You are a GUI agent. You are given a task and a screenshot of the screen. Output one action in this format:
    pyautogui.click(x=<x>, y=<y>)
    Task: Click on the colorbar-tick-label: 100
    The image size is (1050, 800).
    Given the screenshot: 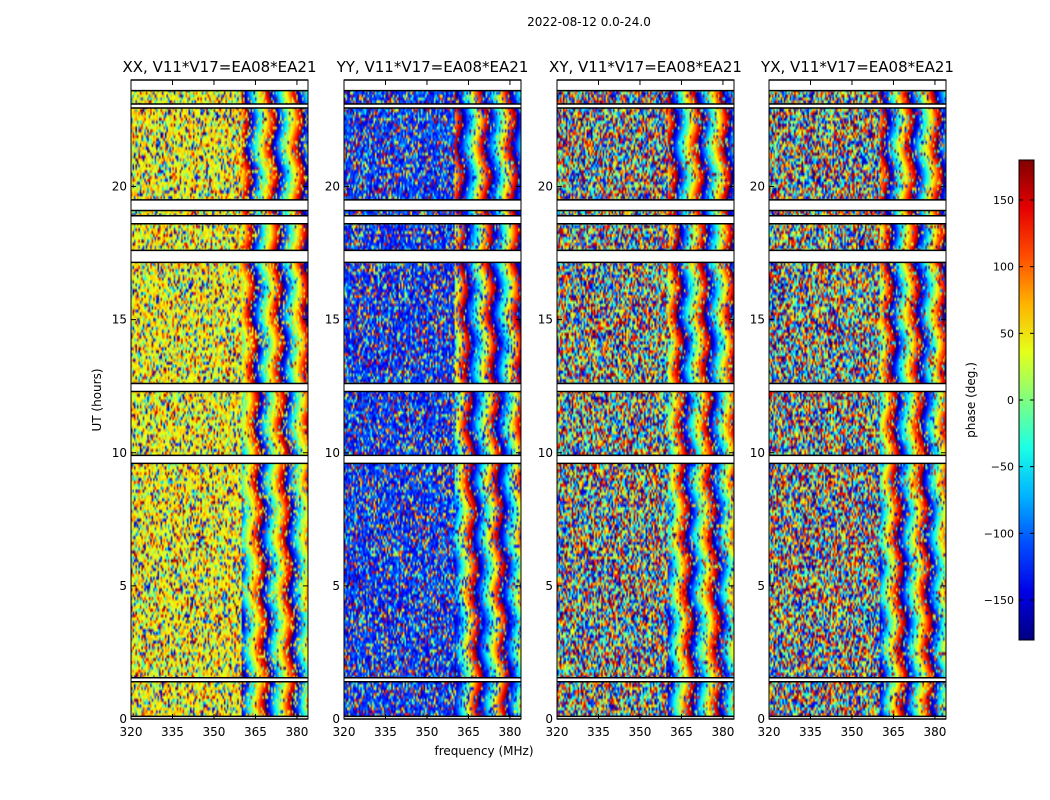 What is the action you would take?
    pyautogui.click(x=1003, y=267)
    